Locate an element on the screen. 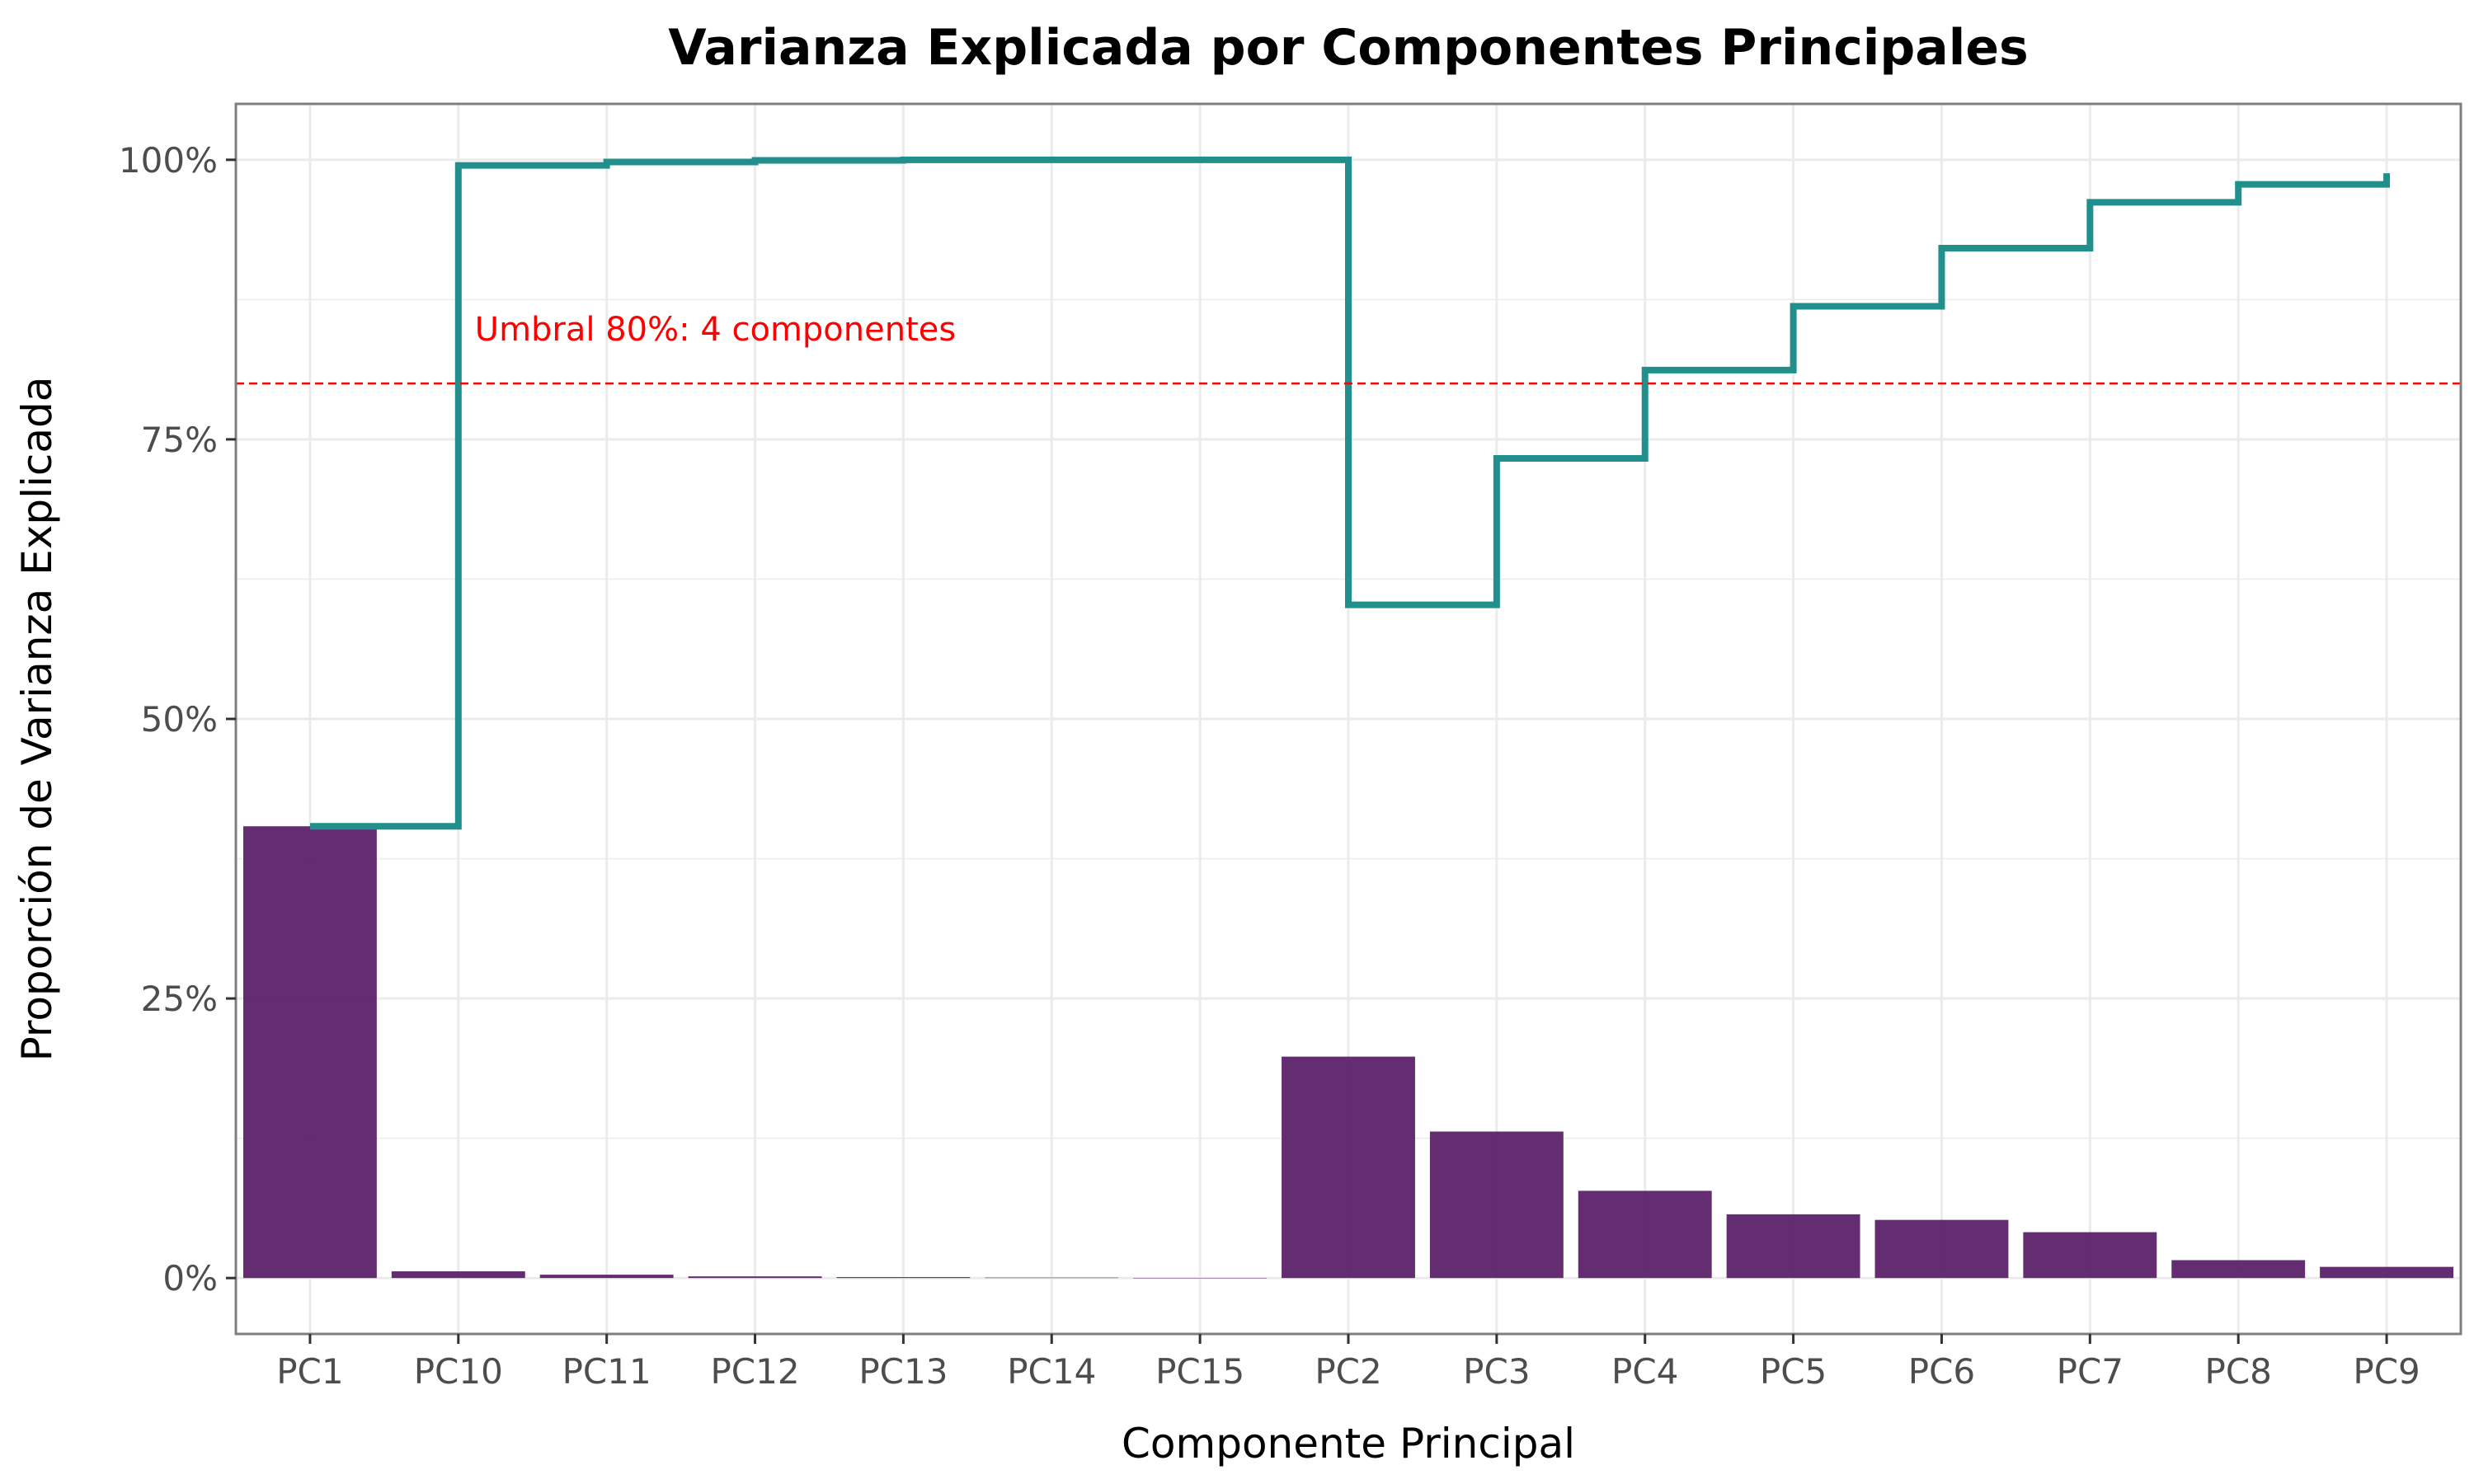 Image resolution: width=2474 pixels, height=1484 pixels. bar-pc13 is located at coordinates (903, 1278).